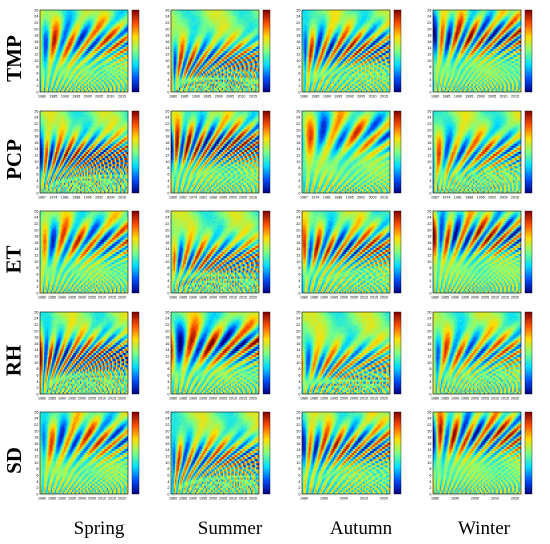  Describe the element at coordinates (37, 281) in the screenshot. I see `y-tick-label: 4` at that location.